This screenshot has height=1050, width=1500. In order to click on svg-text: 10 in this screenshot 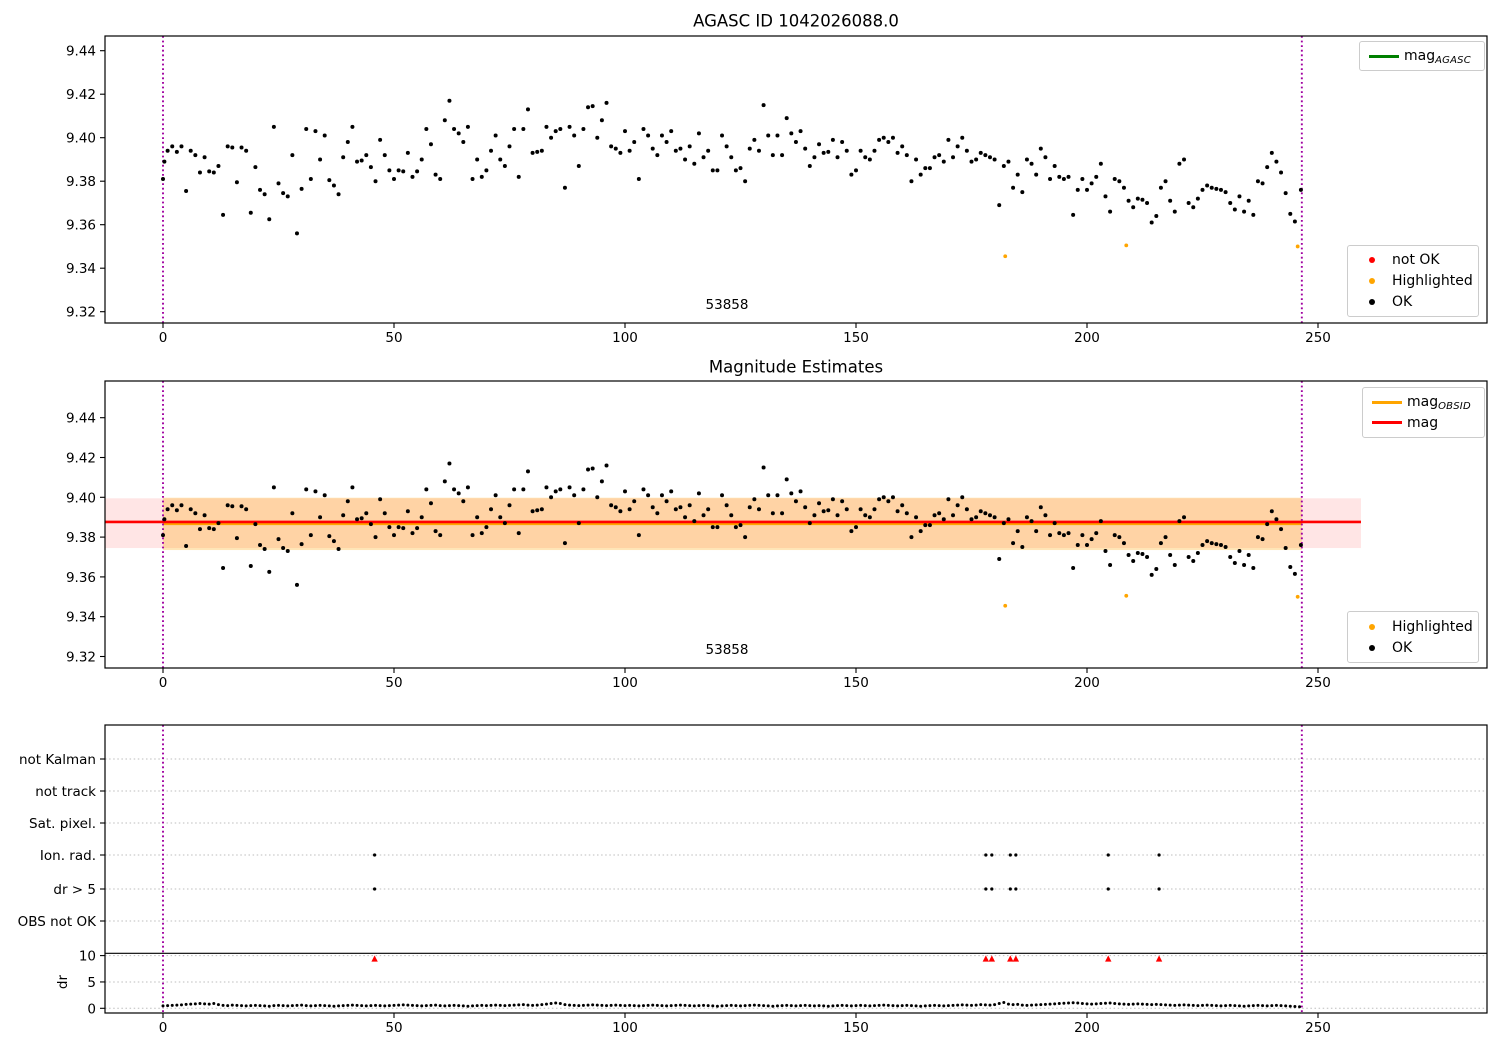, I will do `click(87, 957)`.